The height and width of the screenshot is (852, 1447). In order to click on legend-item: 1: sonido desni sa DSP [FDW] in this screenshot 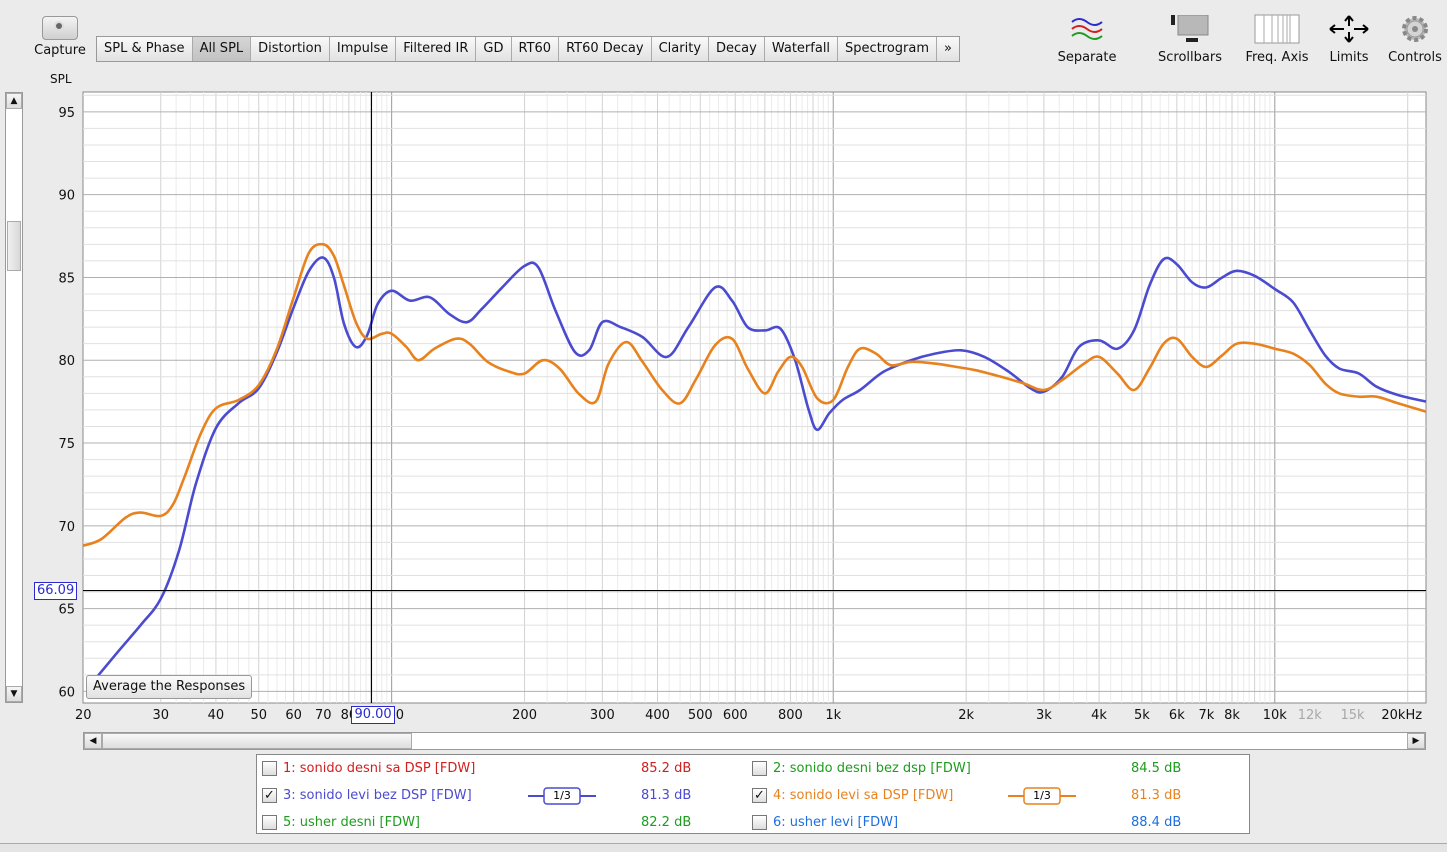, I will do `click(368, 768)`.